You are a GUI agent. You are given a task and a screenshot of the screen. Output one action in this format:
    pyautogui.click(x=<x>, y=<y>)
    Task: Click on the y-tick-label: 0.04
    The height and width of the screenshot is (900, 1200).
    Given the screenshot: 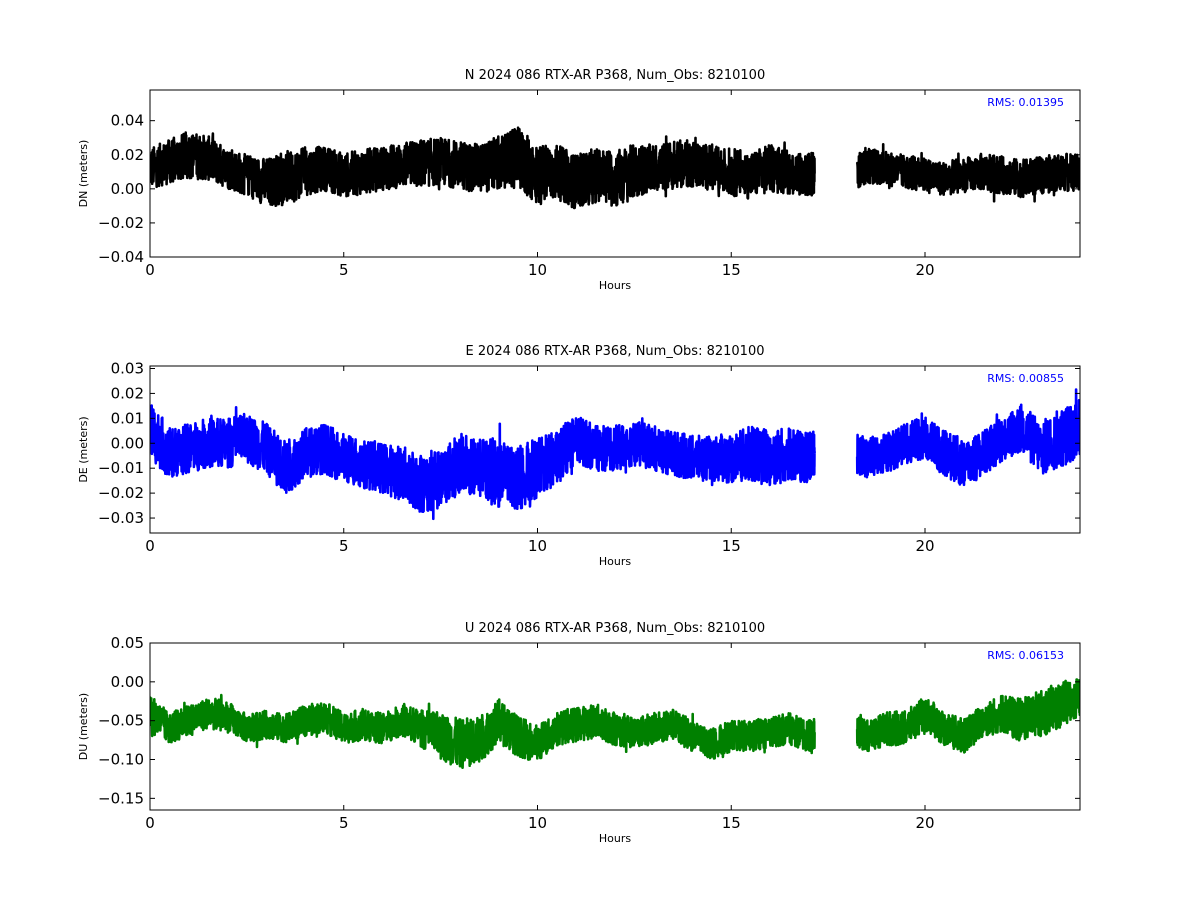 What is the action you would take?
    pyautogui.click(x=127, y=121)
    